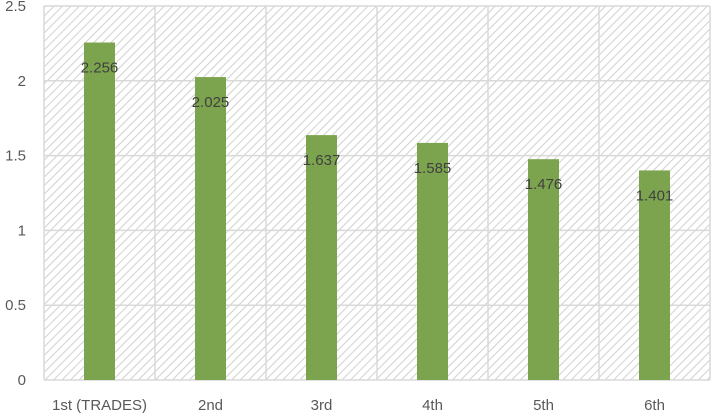 Image resolution: width=716 pixels, height=415 pixels. Describe the element at coordinates (655, 195) in the screenshot. I see `data-label: 1.401` at that location.